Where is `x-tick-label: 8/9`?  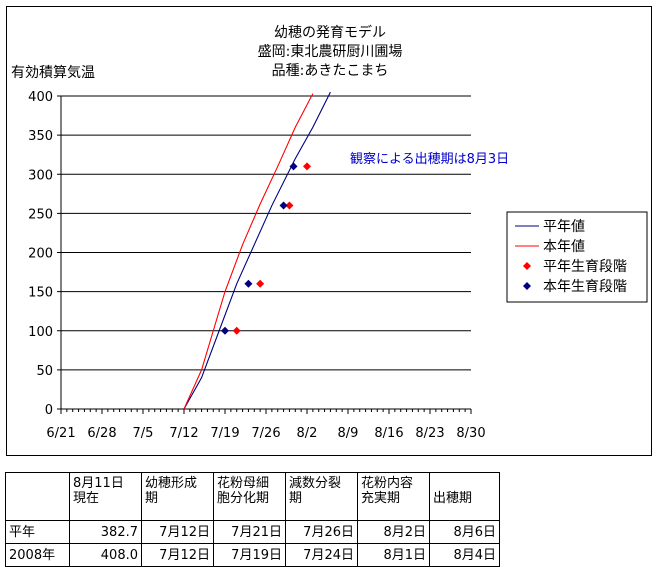 x-tick-label: 8/9 is located at coordinates (348, 433).